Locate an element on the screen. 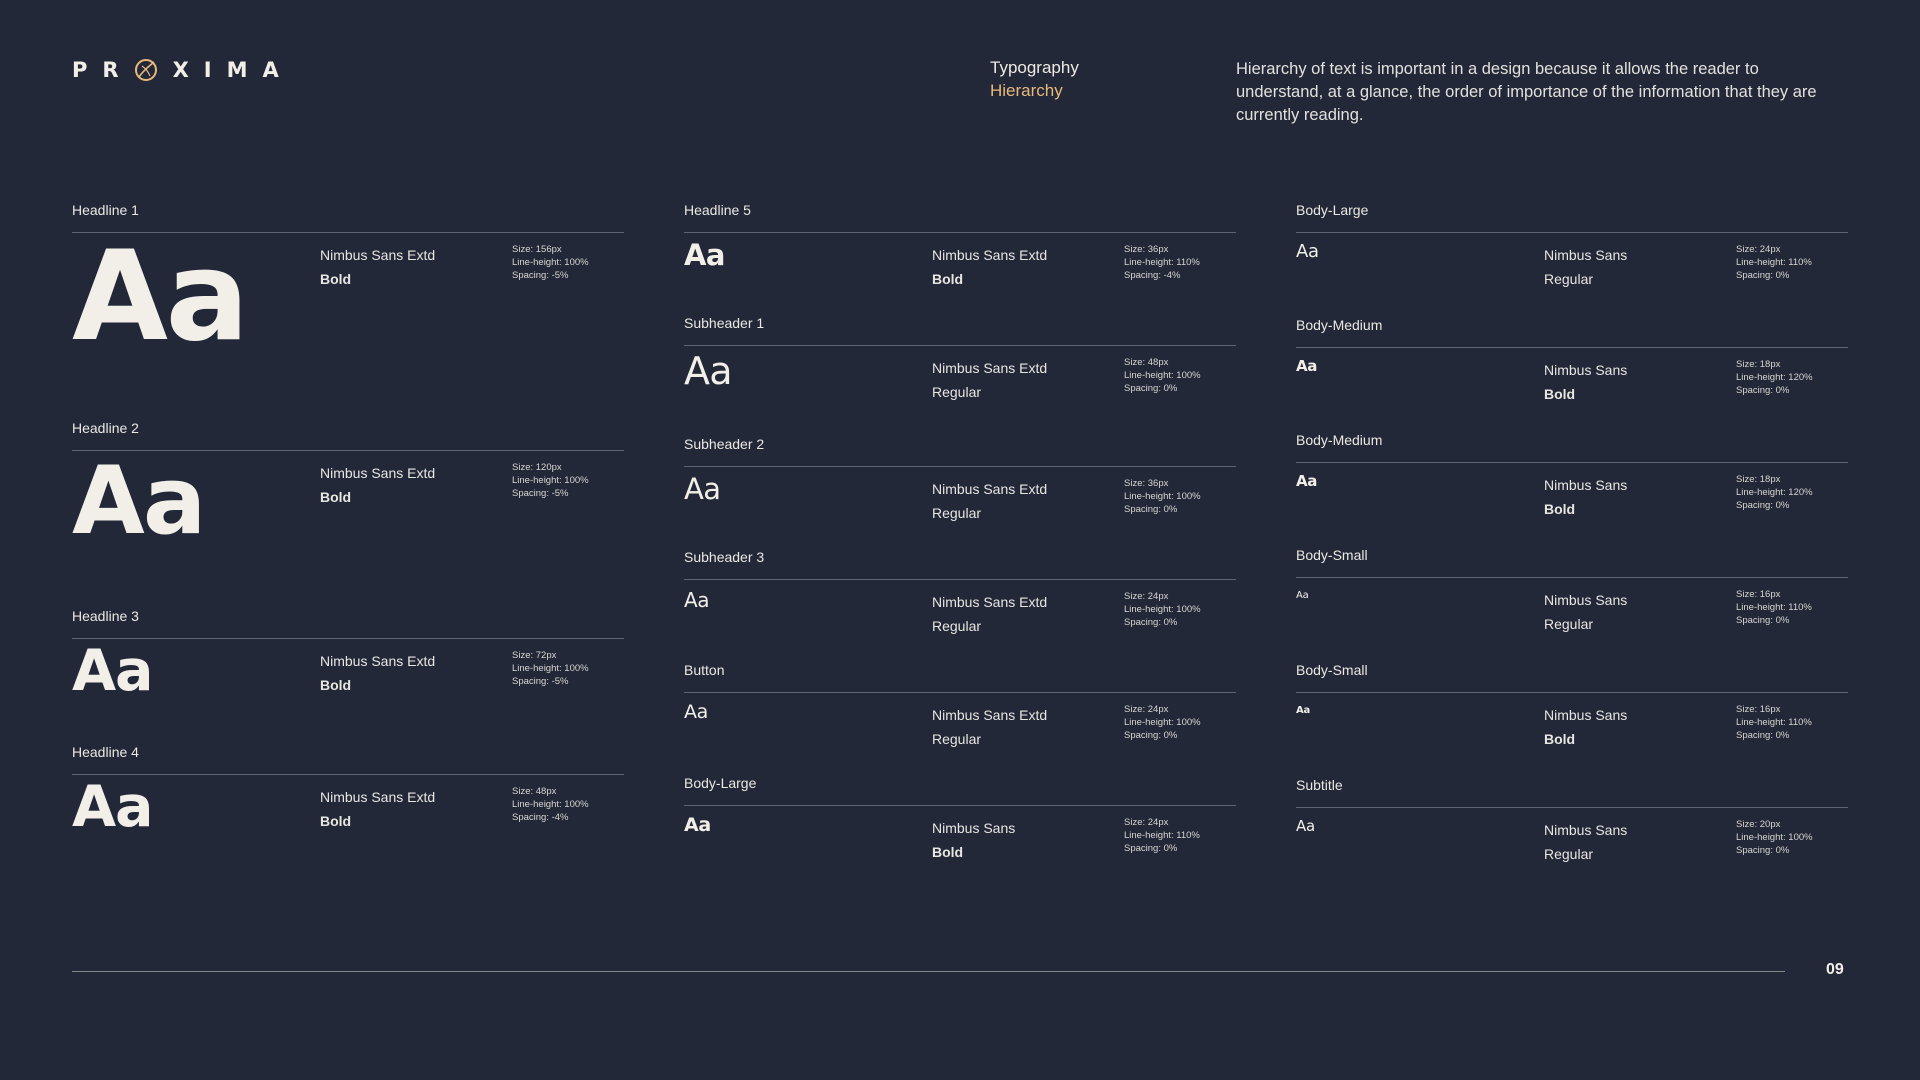 This screenshot has height=1080, width=1920. logo-text-start: PR is located at coordinates (103, 70).